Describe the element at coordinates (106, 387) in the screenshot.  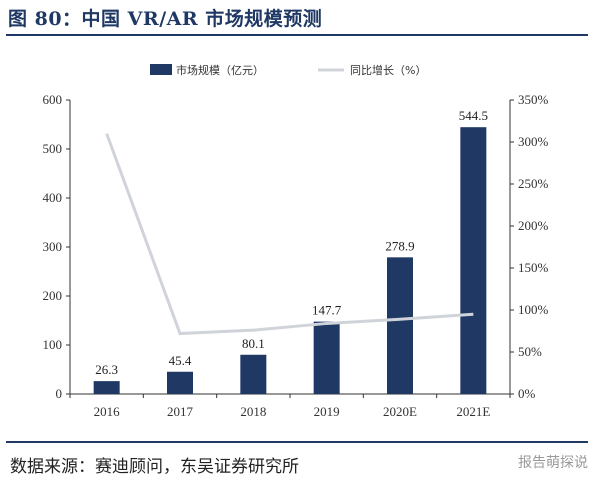
I see `bar-2016` at that location.